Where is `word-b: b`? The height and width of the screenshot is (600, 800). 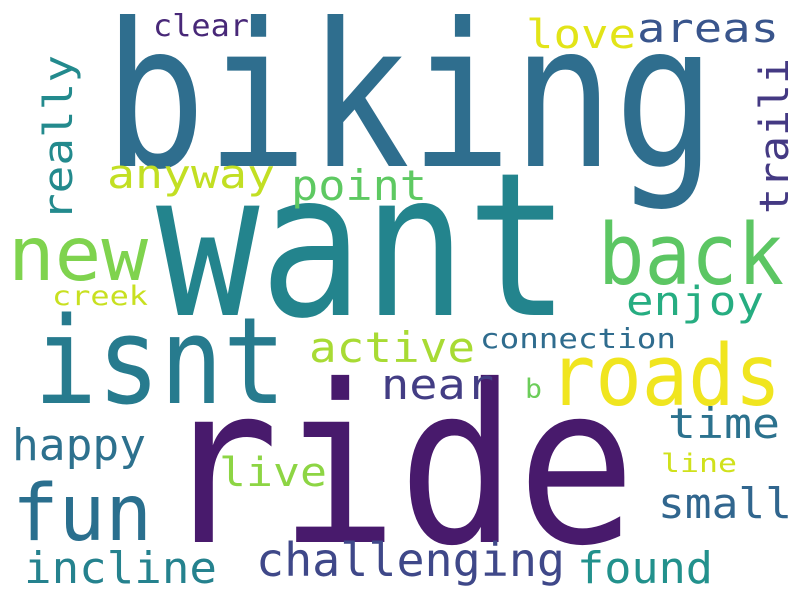
word-b: b is located at coordinates (533, 389).